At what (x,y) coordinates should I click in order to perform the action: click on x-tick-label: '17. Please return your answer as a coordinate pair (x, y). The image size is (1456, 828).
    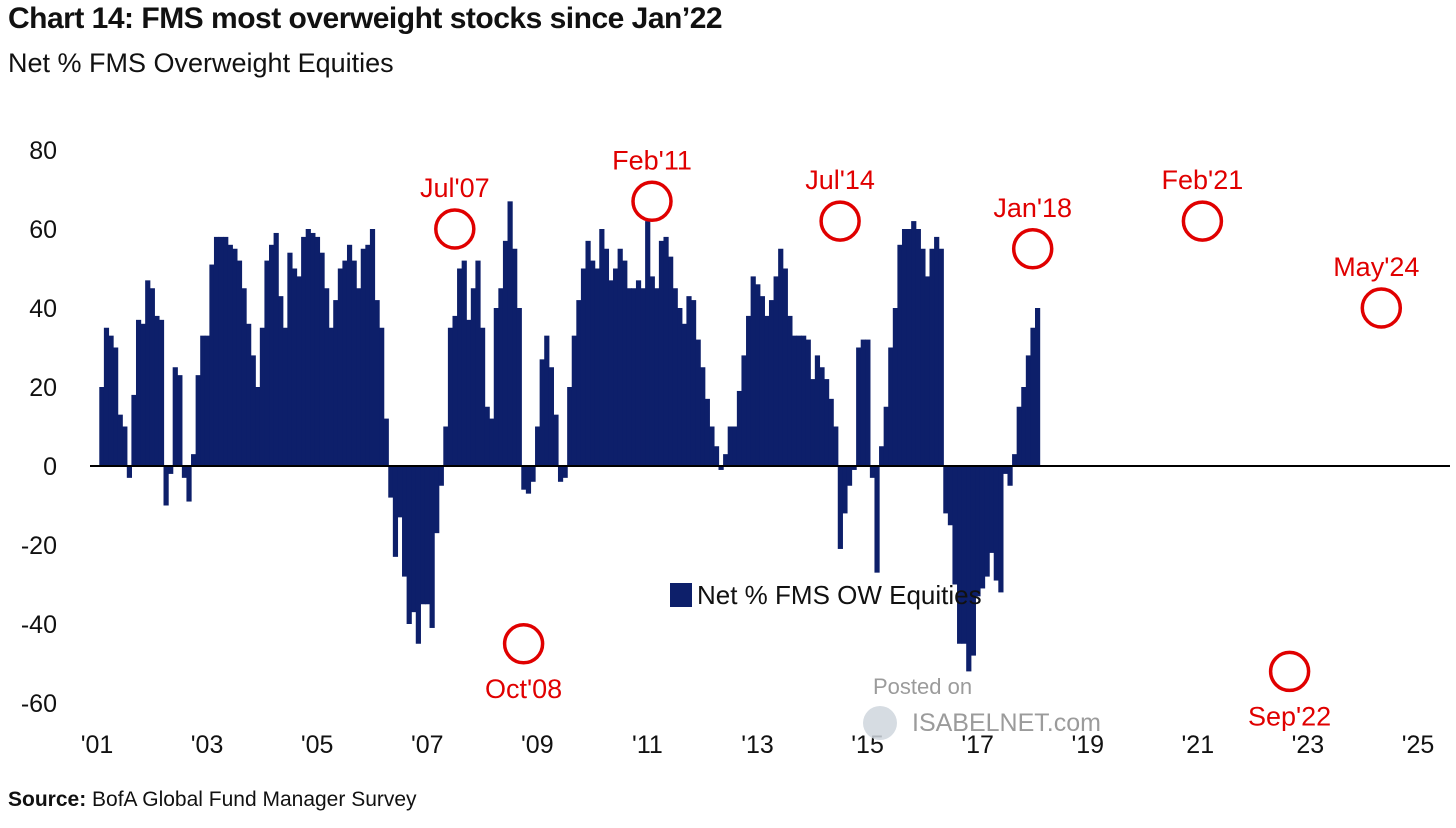
    Looking at the image, I should click on (977, 745).